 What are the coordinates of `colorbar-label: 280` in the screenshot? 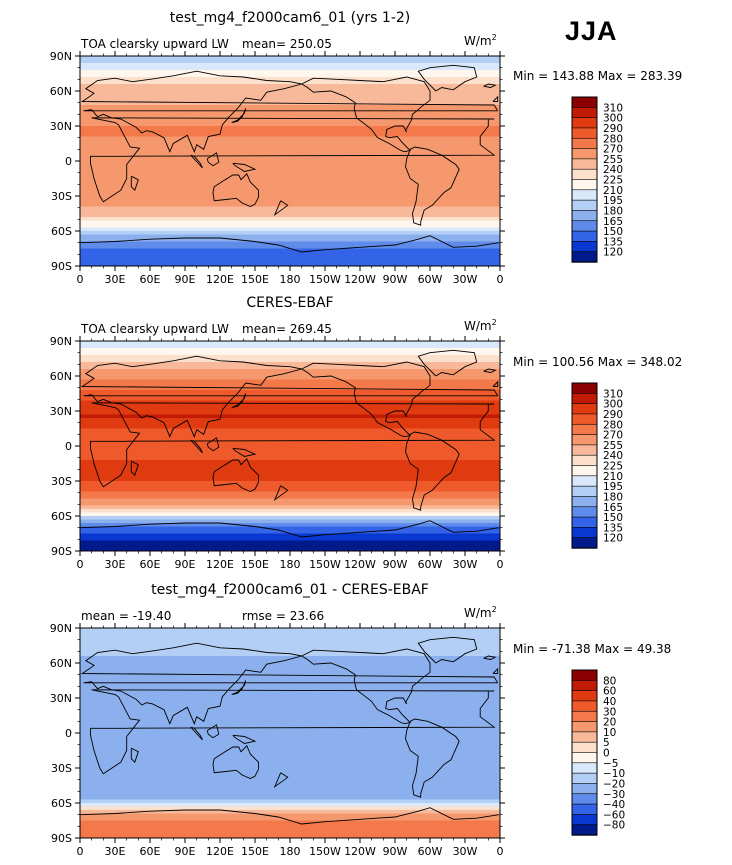 It's located at (613, 139).